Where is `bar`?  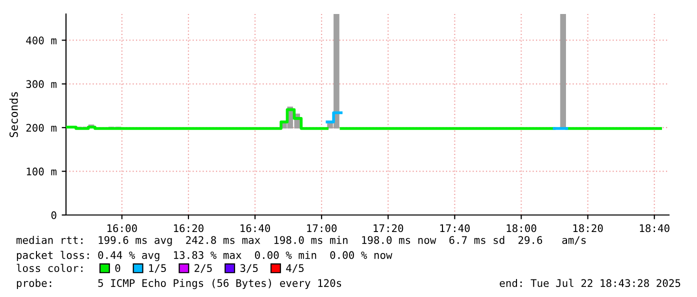 bar is located at coordinates (563, 71).